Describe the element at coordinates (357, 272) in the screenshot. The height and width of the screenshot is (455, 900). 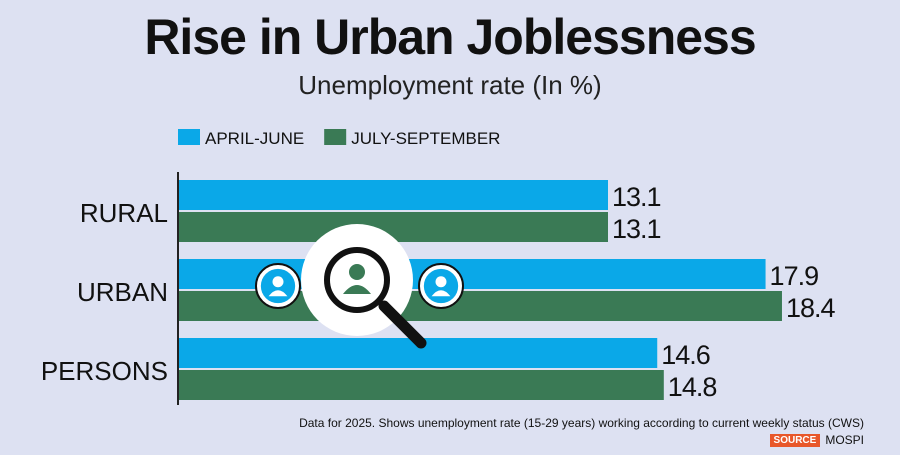
I see `magnifier-person-head` at that location.